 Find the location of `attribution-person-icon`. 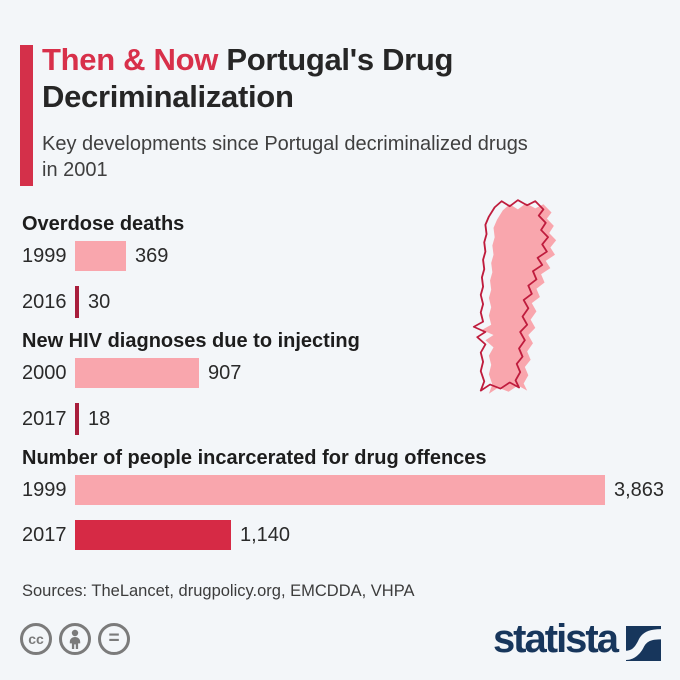

attribution-person-icon is located at coordinates (75, 639).